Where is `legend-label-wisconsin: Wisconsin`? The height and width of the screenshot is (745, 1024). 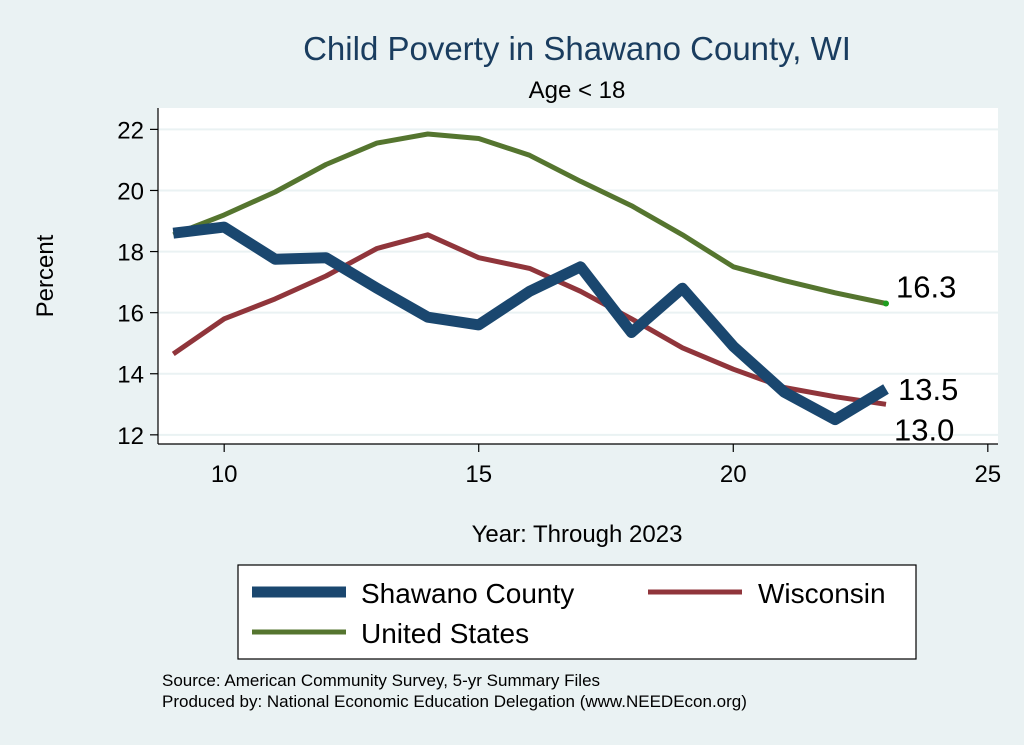 legend-label-wisconsin: Wisconsin is located at coordinates (822, 593).